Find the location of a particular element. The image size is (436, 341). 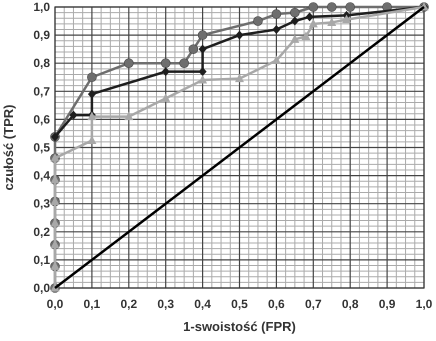

y-tick-label: 0,7 is located at coordinates (41, 91).